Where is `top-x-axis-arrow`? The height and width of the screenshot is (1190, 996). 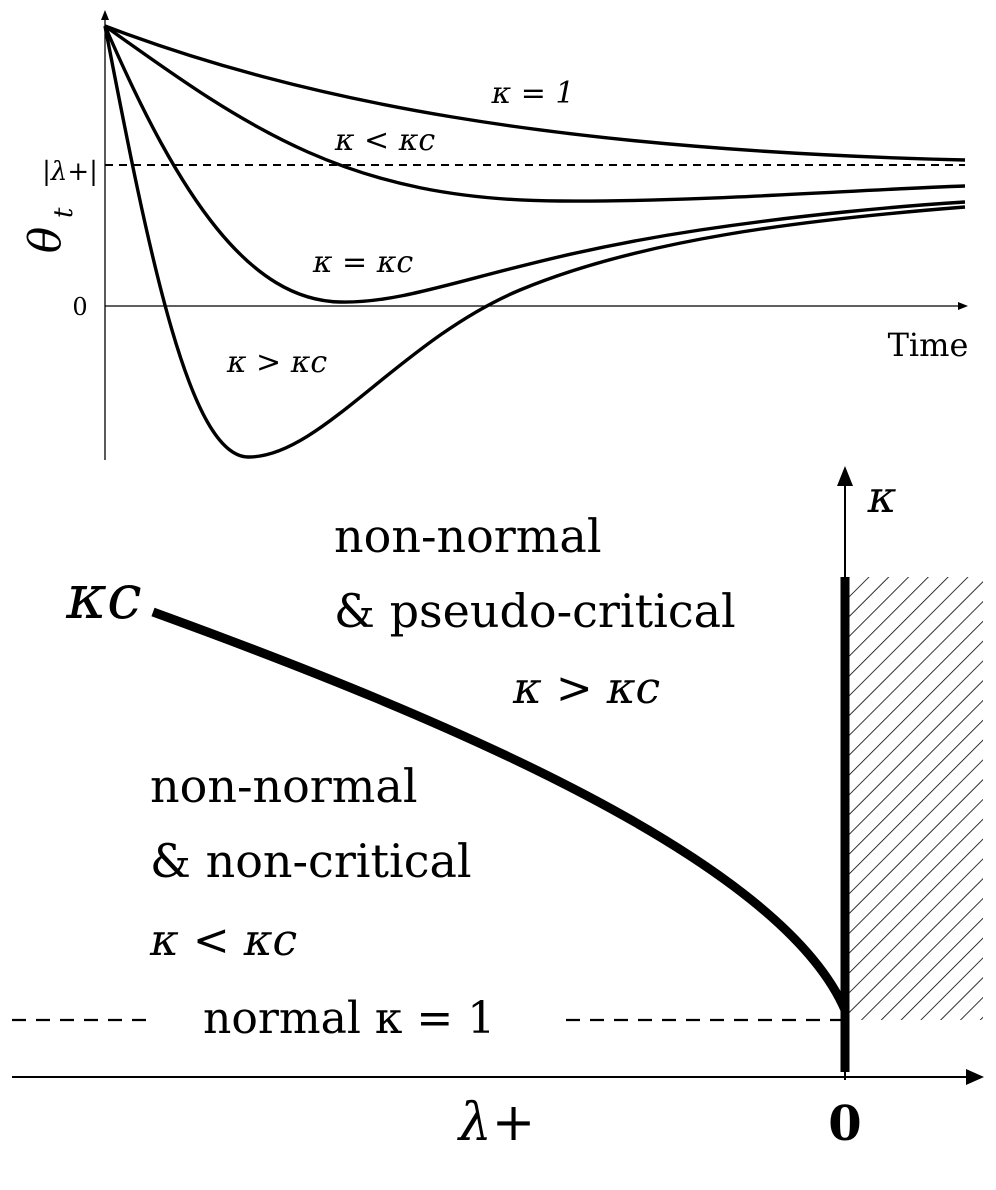
top-x-axis-arrow is located at coordinates (963, 306).